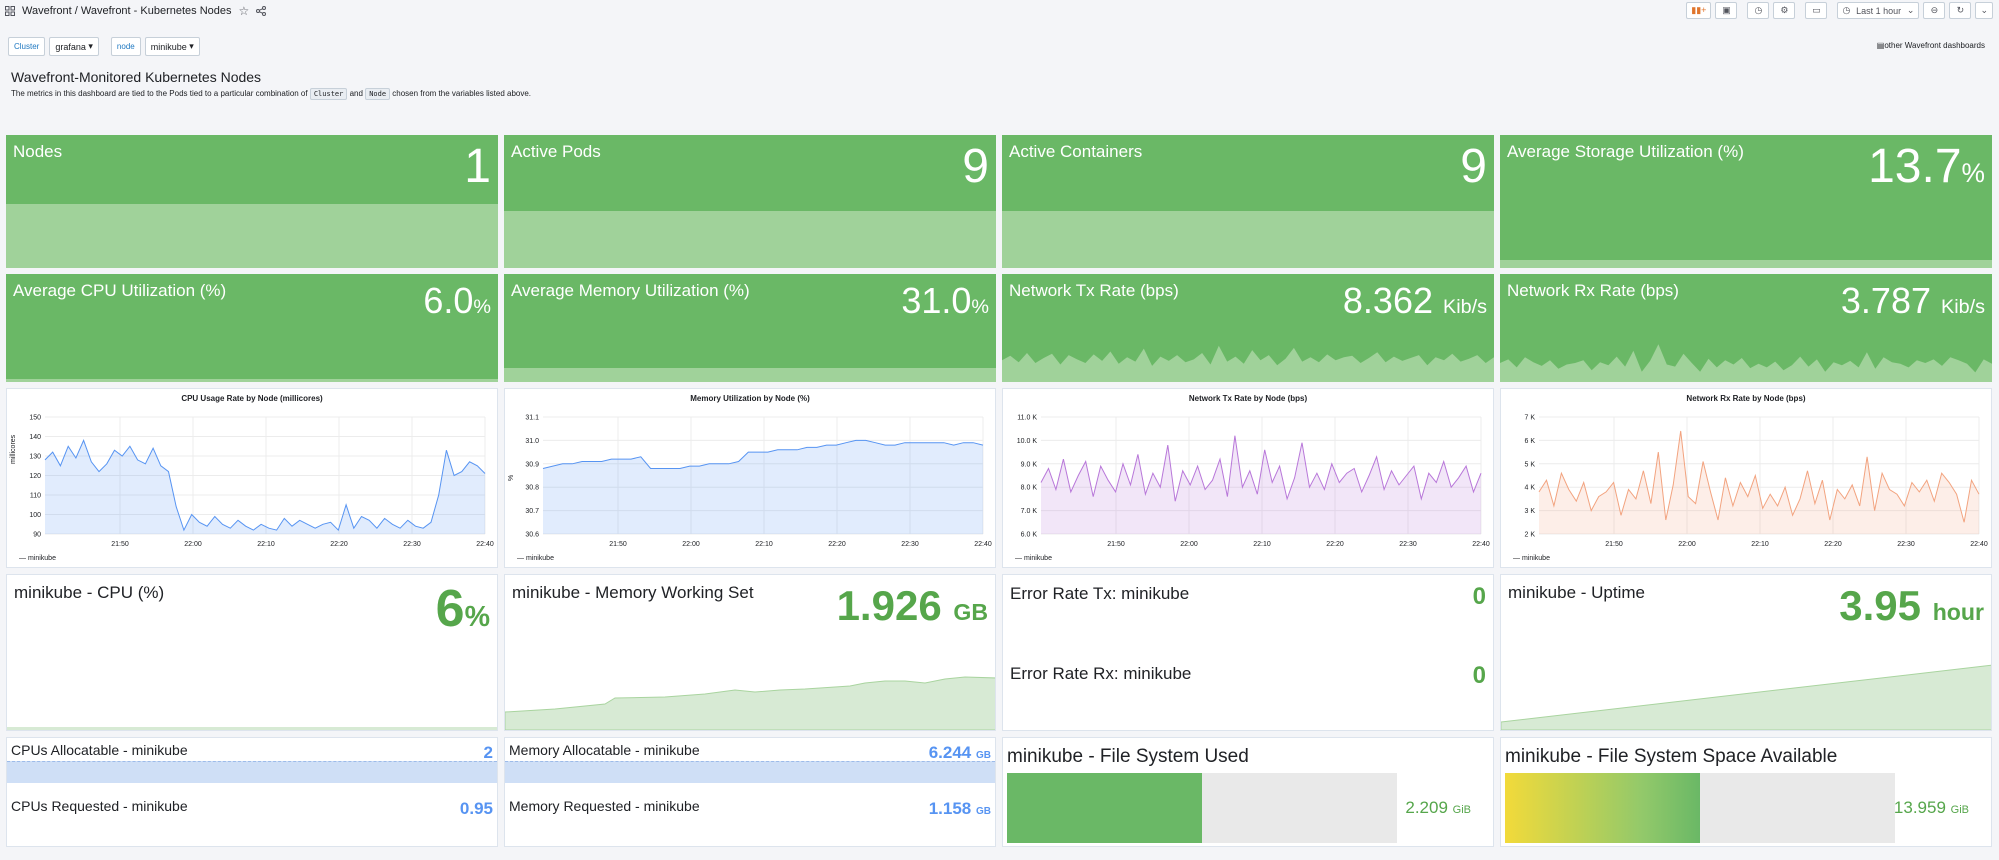  Describe the element at coordinates (1746, 328) in the screenshot. I see `stat-panel-network-rx: Network Rx Rate (bps) 3.787 Kib/s` at that location.